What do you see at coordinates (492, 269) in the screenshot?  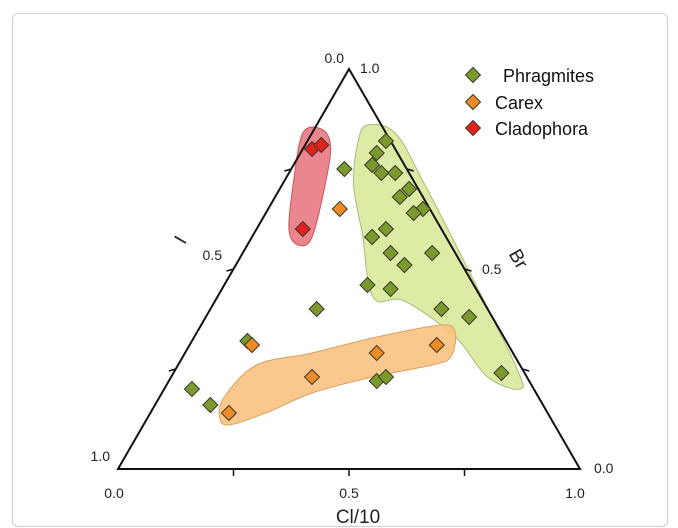 I see `tick-label-right-1: 0.5` at bounding box center [492, 269].